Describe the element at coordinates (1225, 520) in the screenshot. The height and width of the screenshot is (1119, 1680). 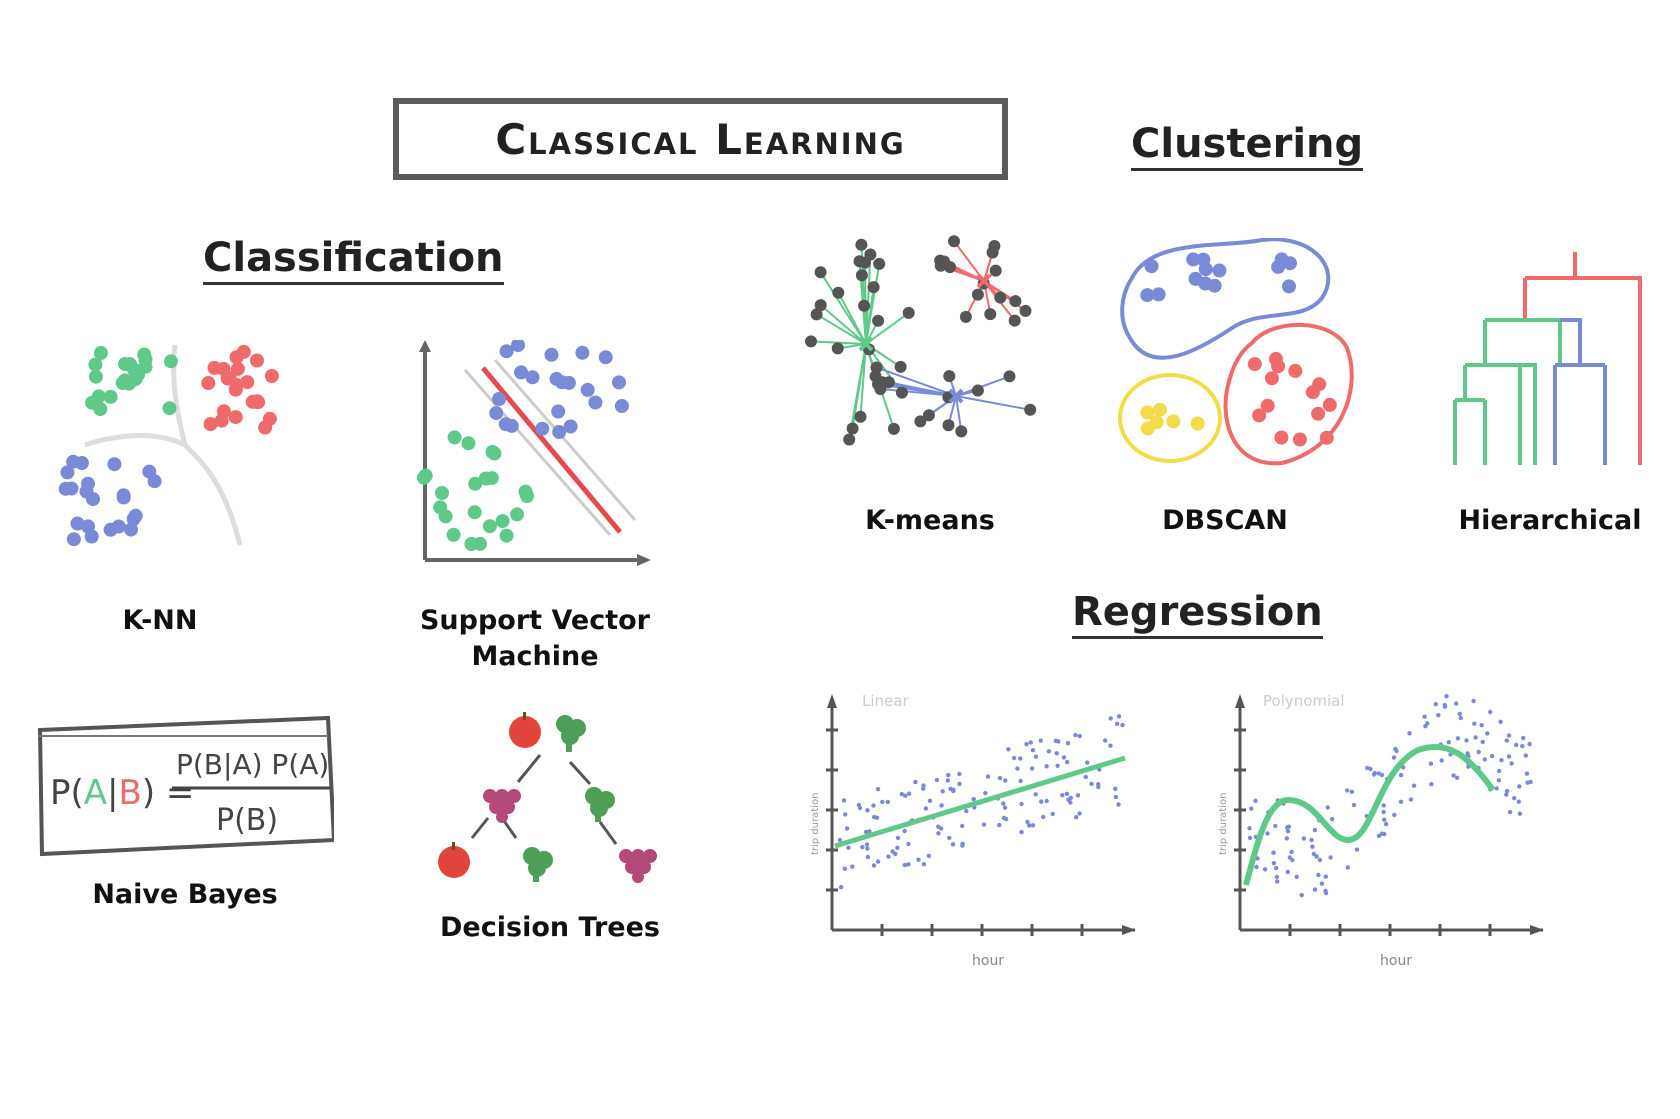
I see `dbscan-label: DBSCAN` at that location.